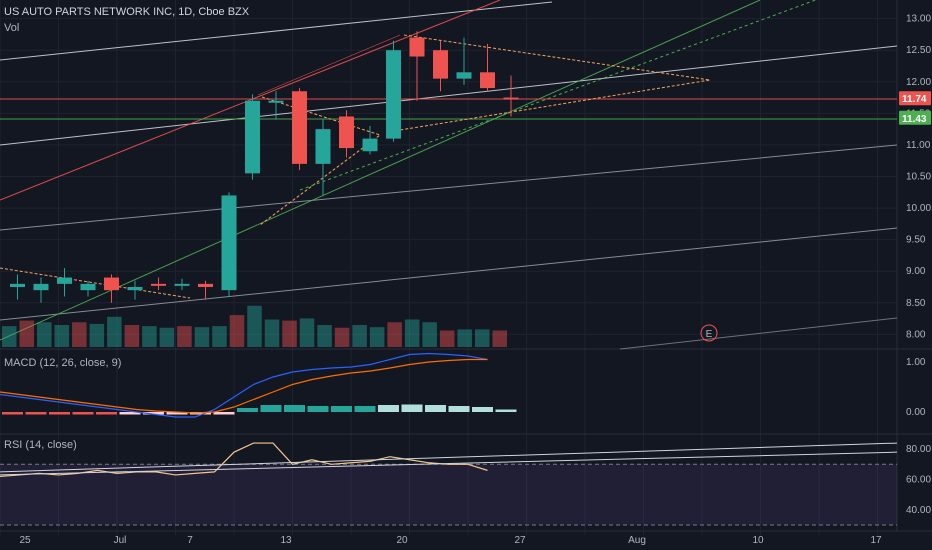 This screenshot has height=550, width=932. What do you see at coordinates (286, 540) in the screenshot?
I see `date-tick-label: 13` at bounding box center [286, 540].